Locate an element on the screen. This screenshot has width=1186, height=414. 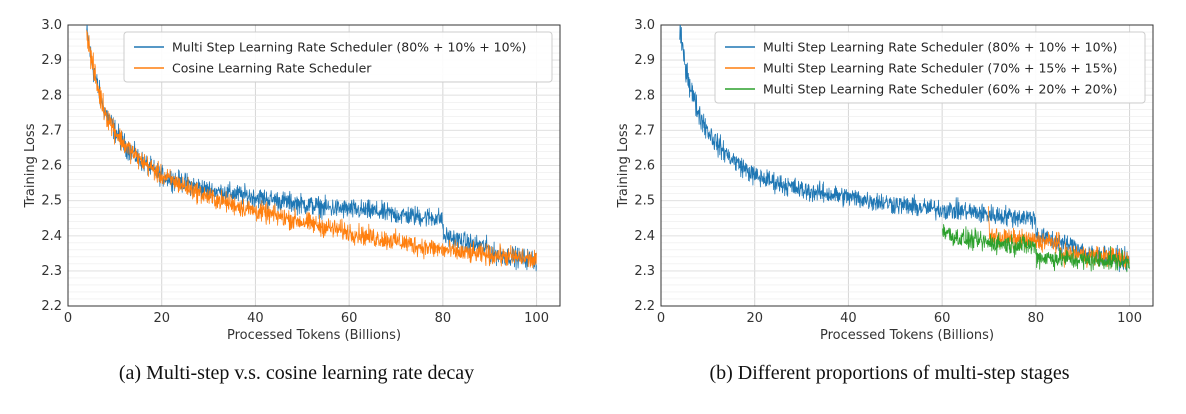
legend-label: Cosine Learning Rate Scheduler is located at coordinates (272, 68).